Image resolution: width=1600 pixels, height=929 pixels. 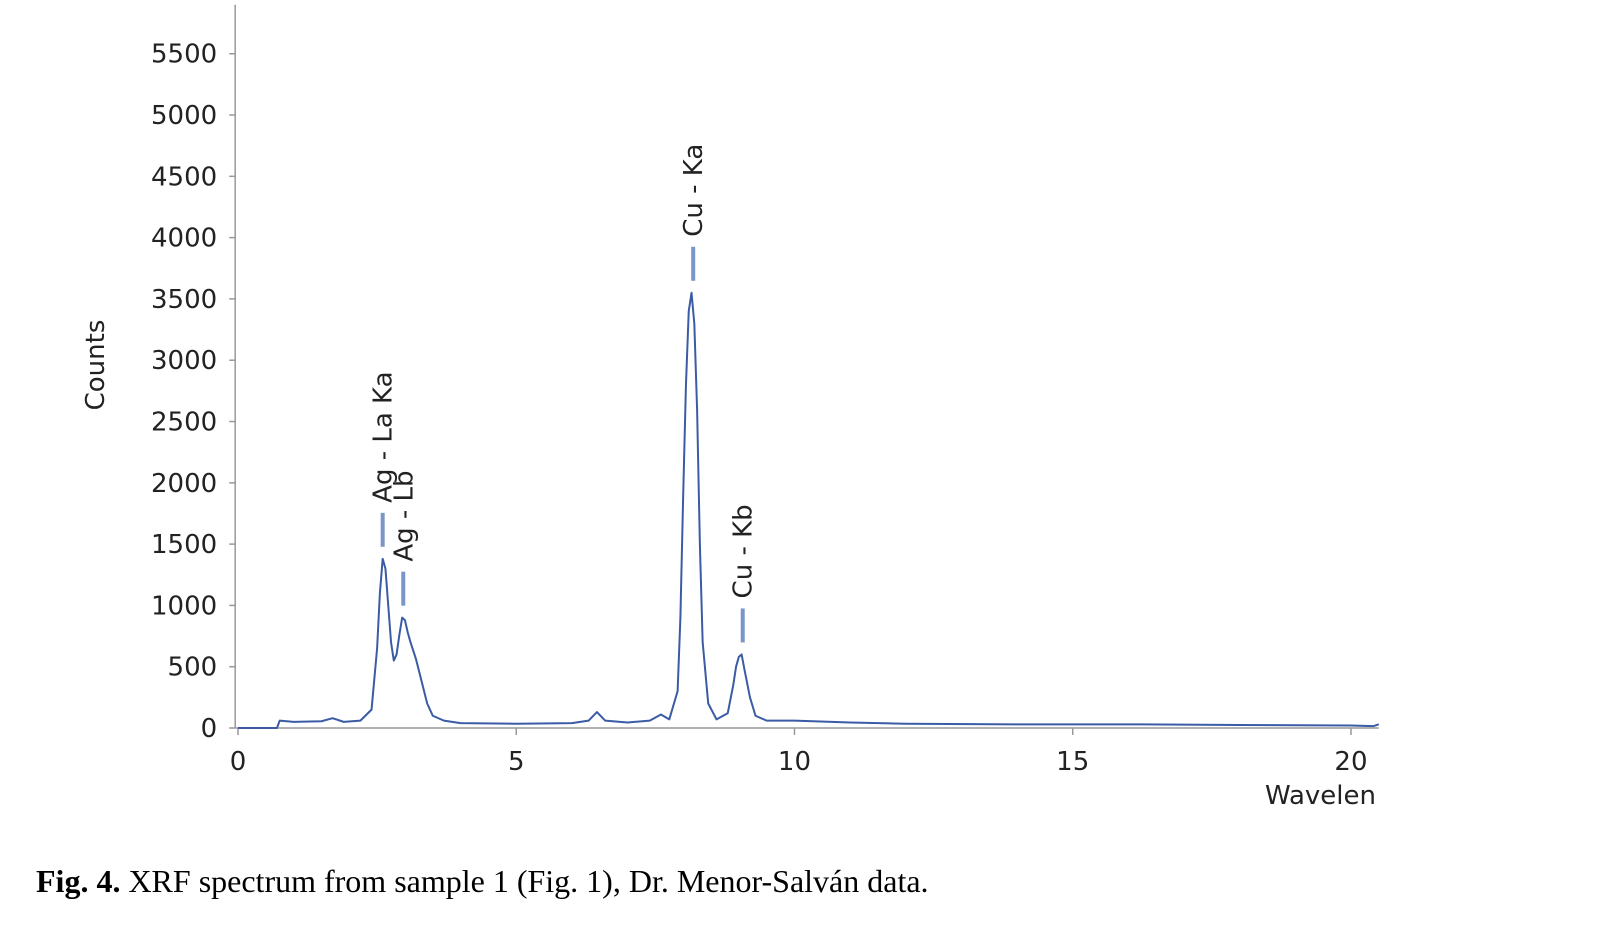 I want to click on y-tick-label: 4500, so click(x=184, y=177).